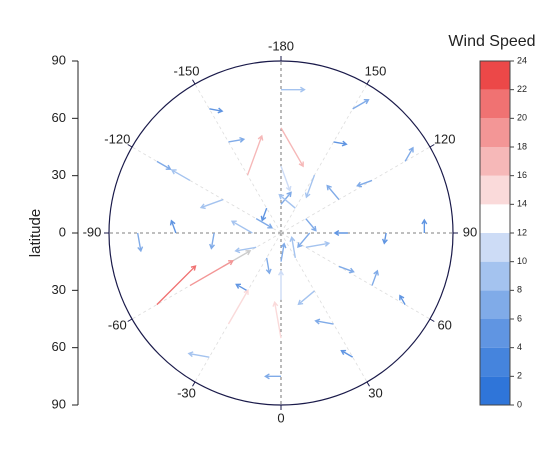 This screenshot has height=465, width=560. I want to click on colorbar-tick-label: 24, so click(522, 60).